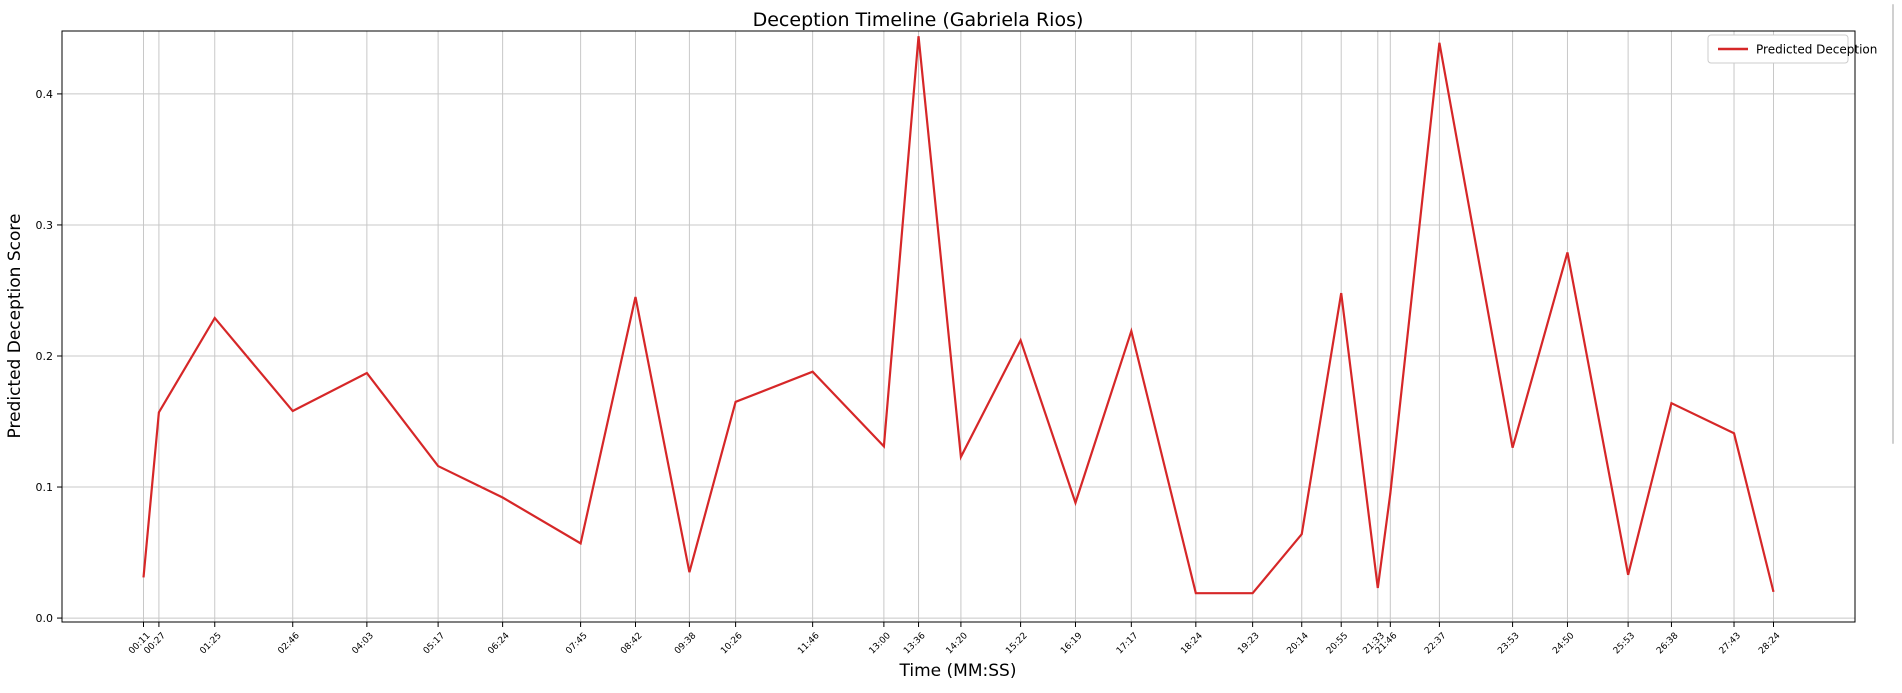 This screenshot has width=1902, height=693. I want to click on y-tick-label: 0.0, so click(45, 618).